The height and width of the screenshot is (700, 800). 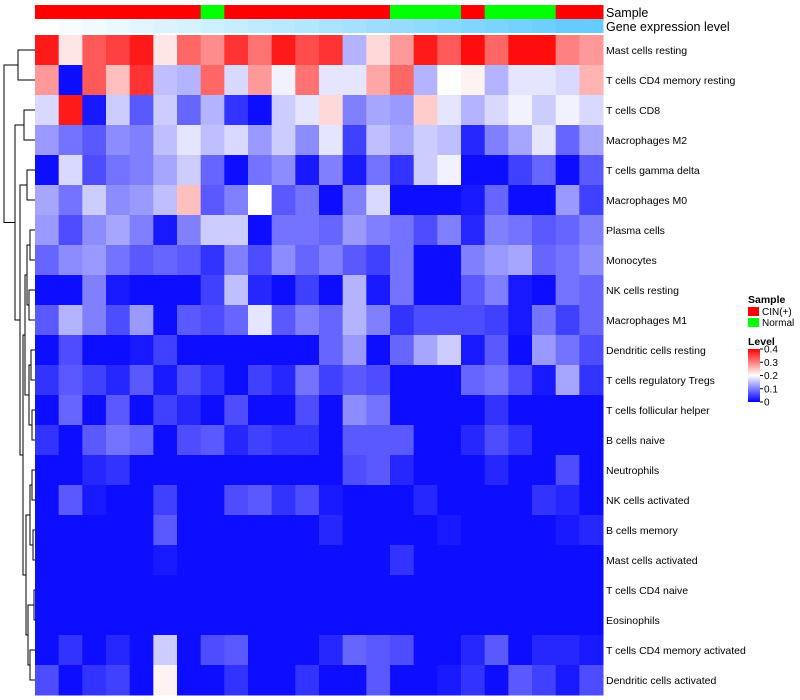 I want to click on legend-tick-label: 0.3, so click(x=771, y=363).